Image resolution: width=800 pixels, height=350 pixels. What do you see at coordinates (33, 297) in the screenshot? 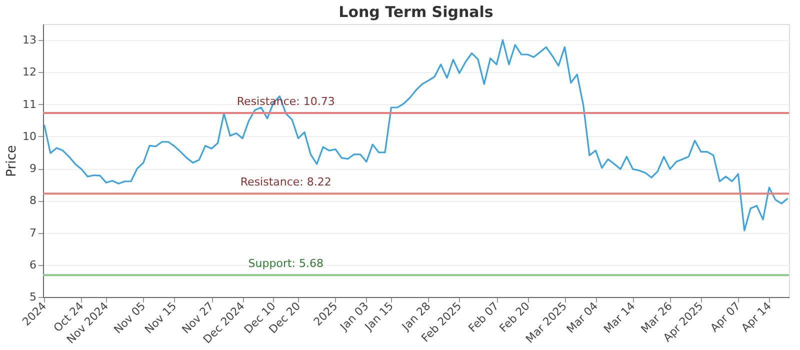
I see `y-tick-label: 5` at bounding box center [33, 297].